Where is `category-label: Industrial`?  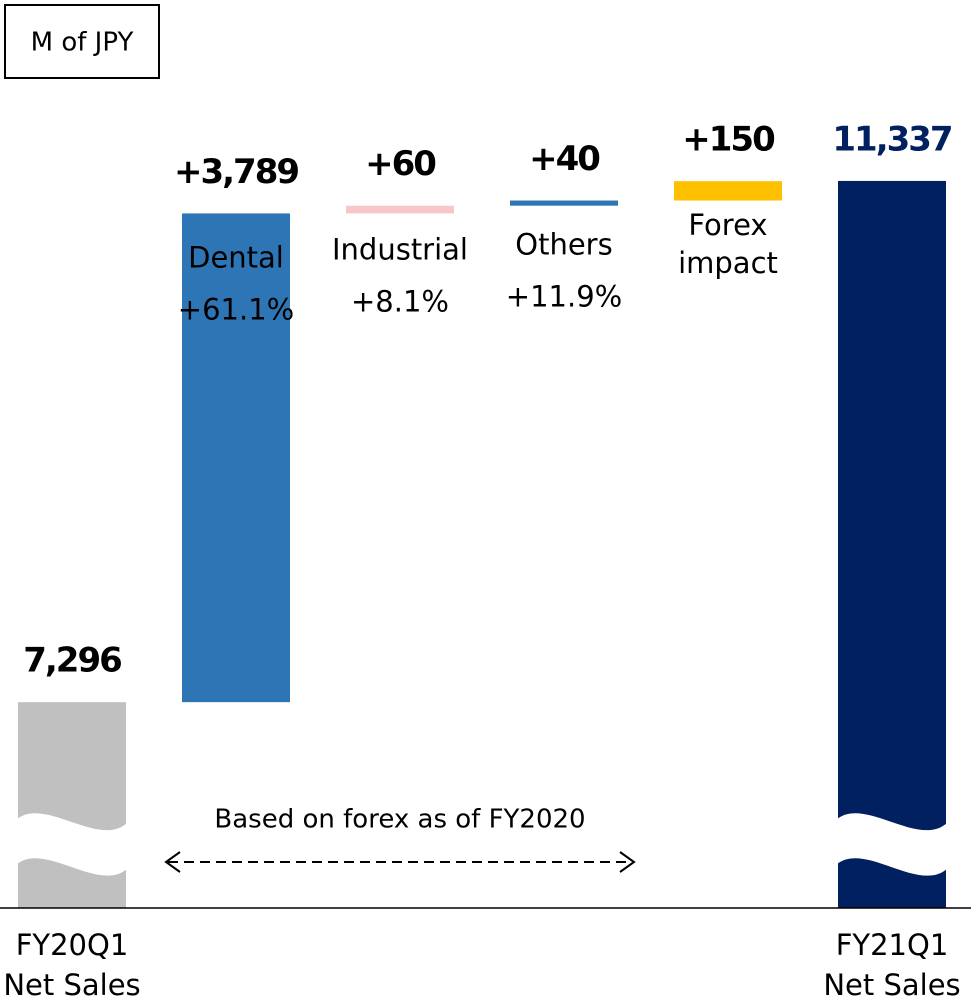 category-label: Industrial is located at coordinates (400, 250).